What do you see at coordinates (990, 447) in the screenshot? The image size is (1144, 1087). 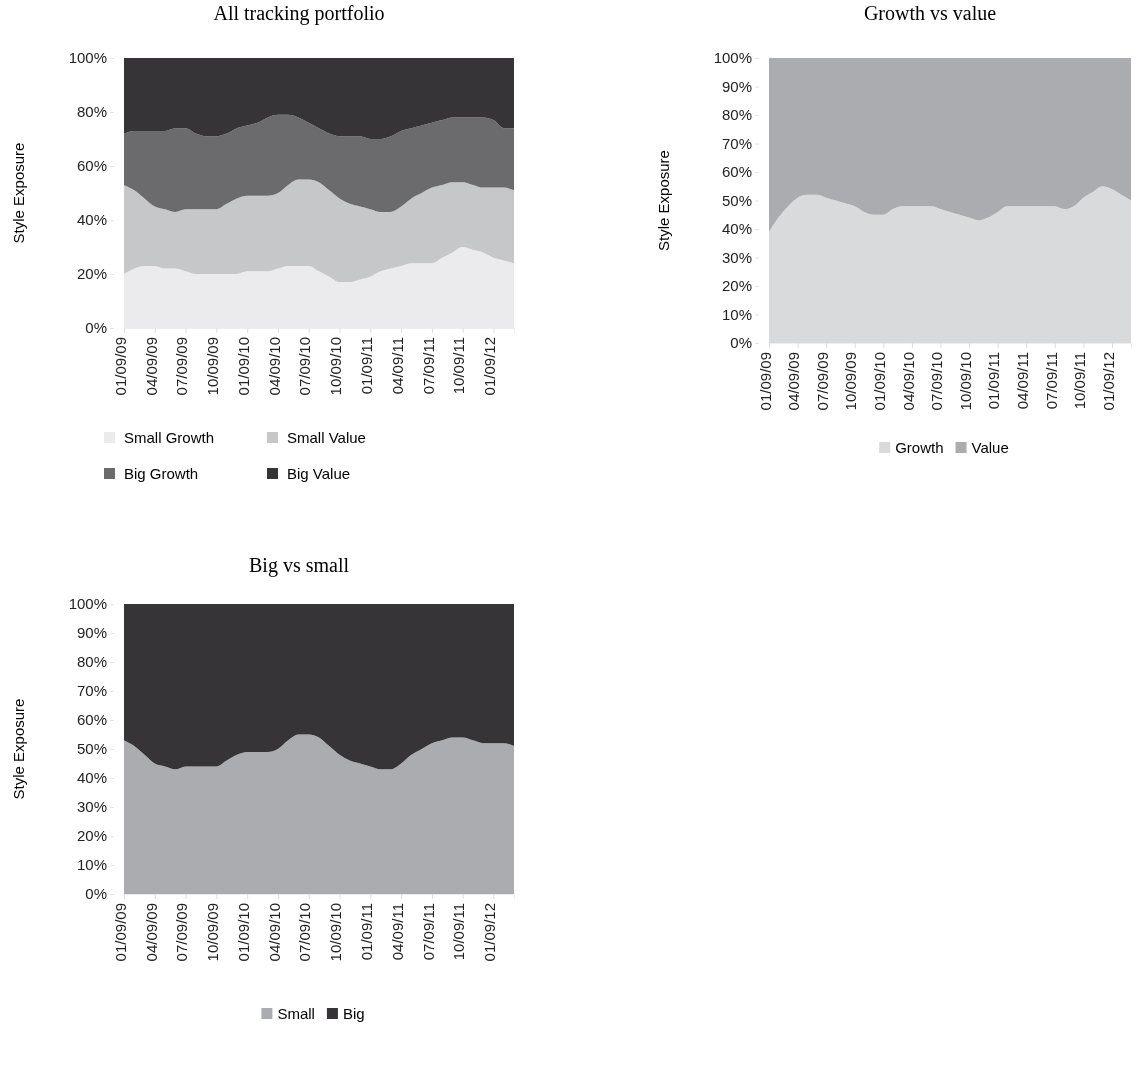 I see `legend-label: Value` at bounding box center [990, 447].